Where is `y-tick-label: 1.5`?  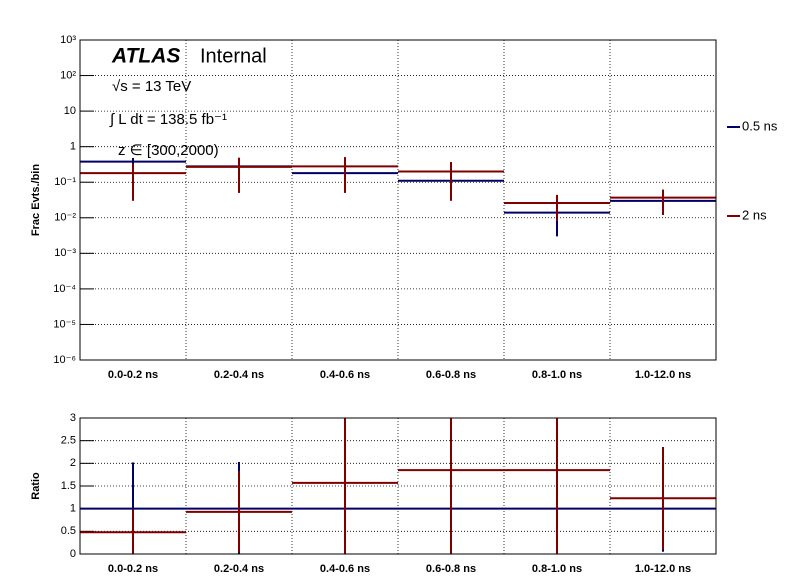
y-tick-label: 1.5 is located at coordinates (68, 486).